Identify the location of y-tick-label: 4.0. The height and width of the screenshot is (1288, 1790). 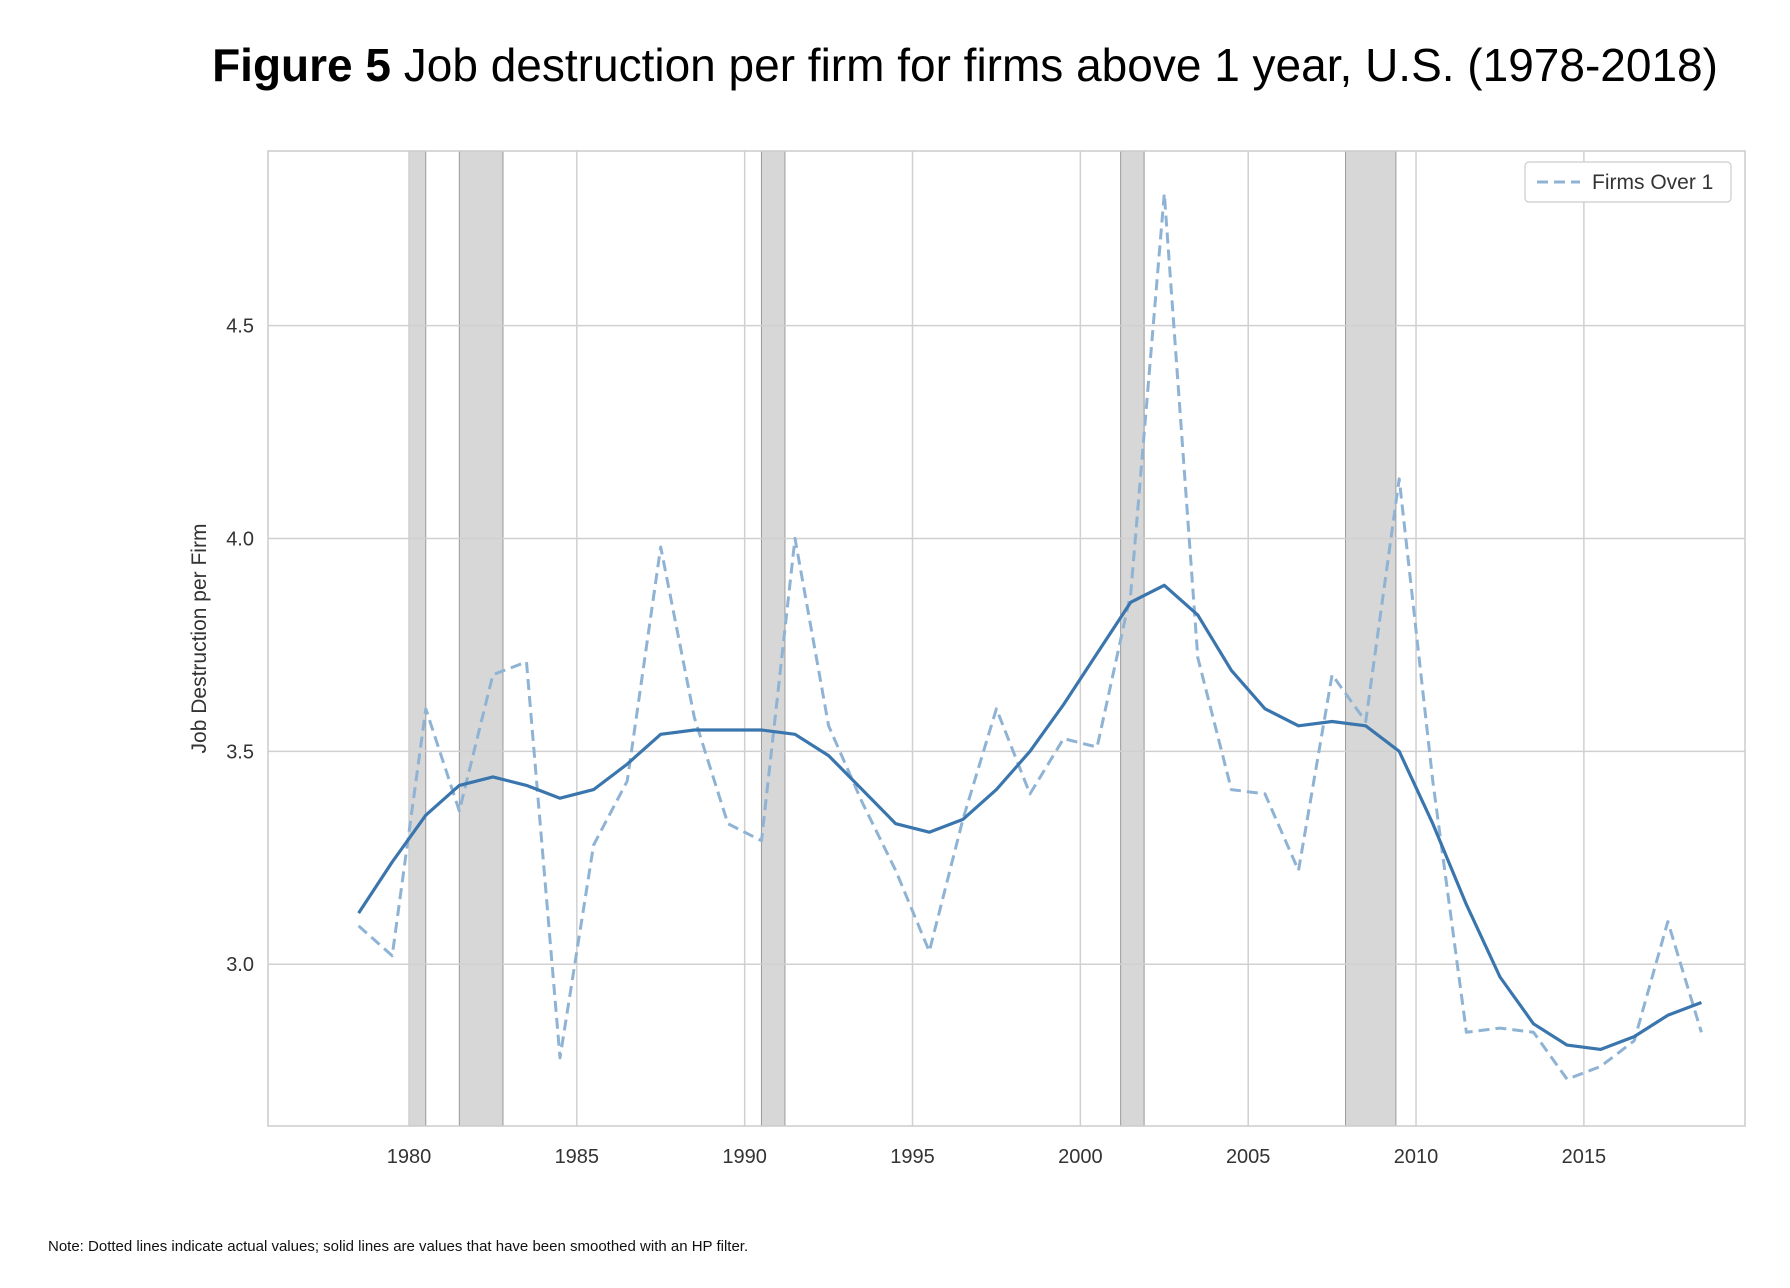
(240, 539).